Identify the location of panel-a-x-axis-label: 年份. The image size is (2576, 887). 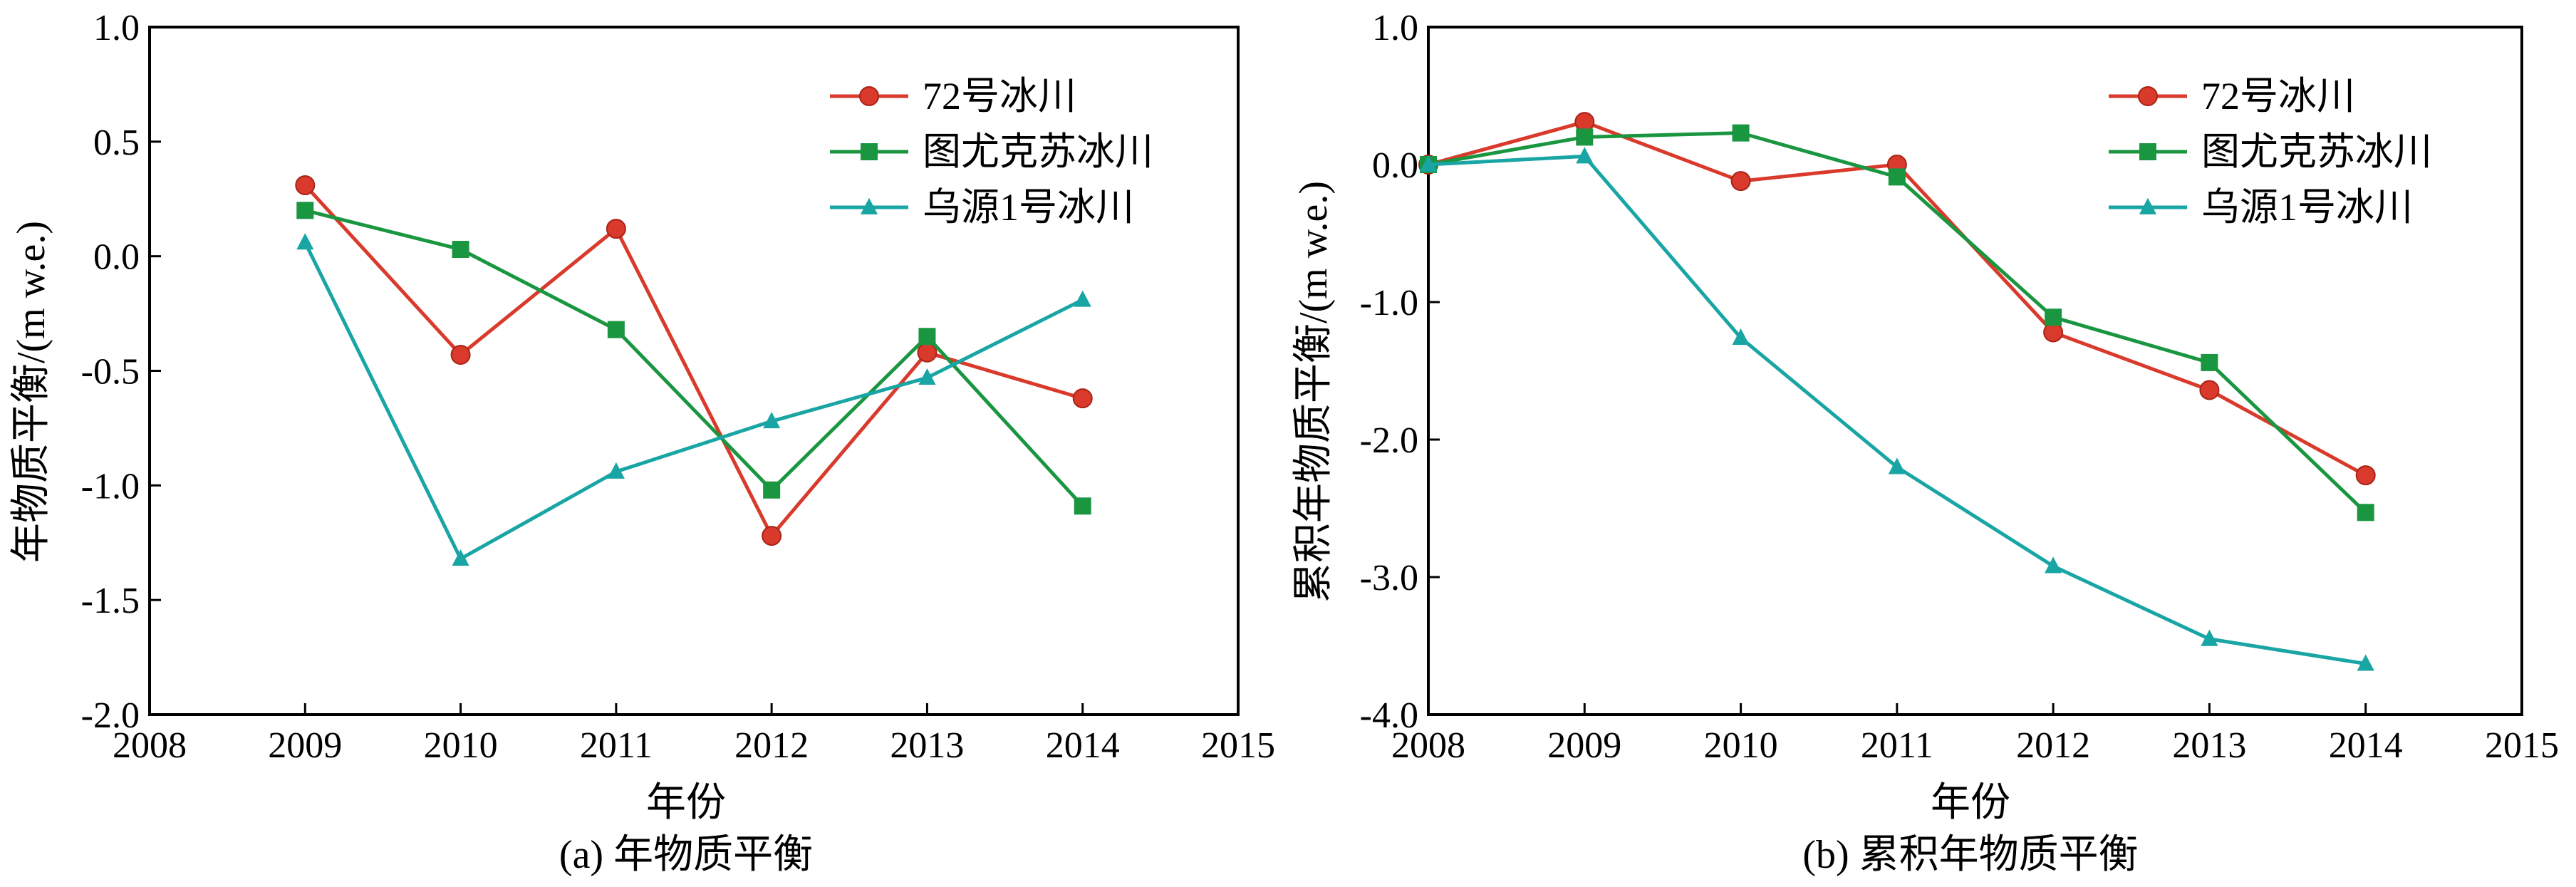
(686, 803).